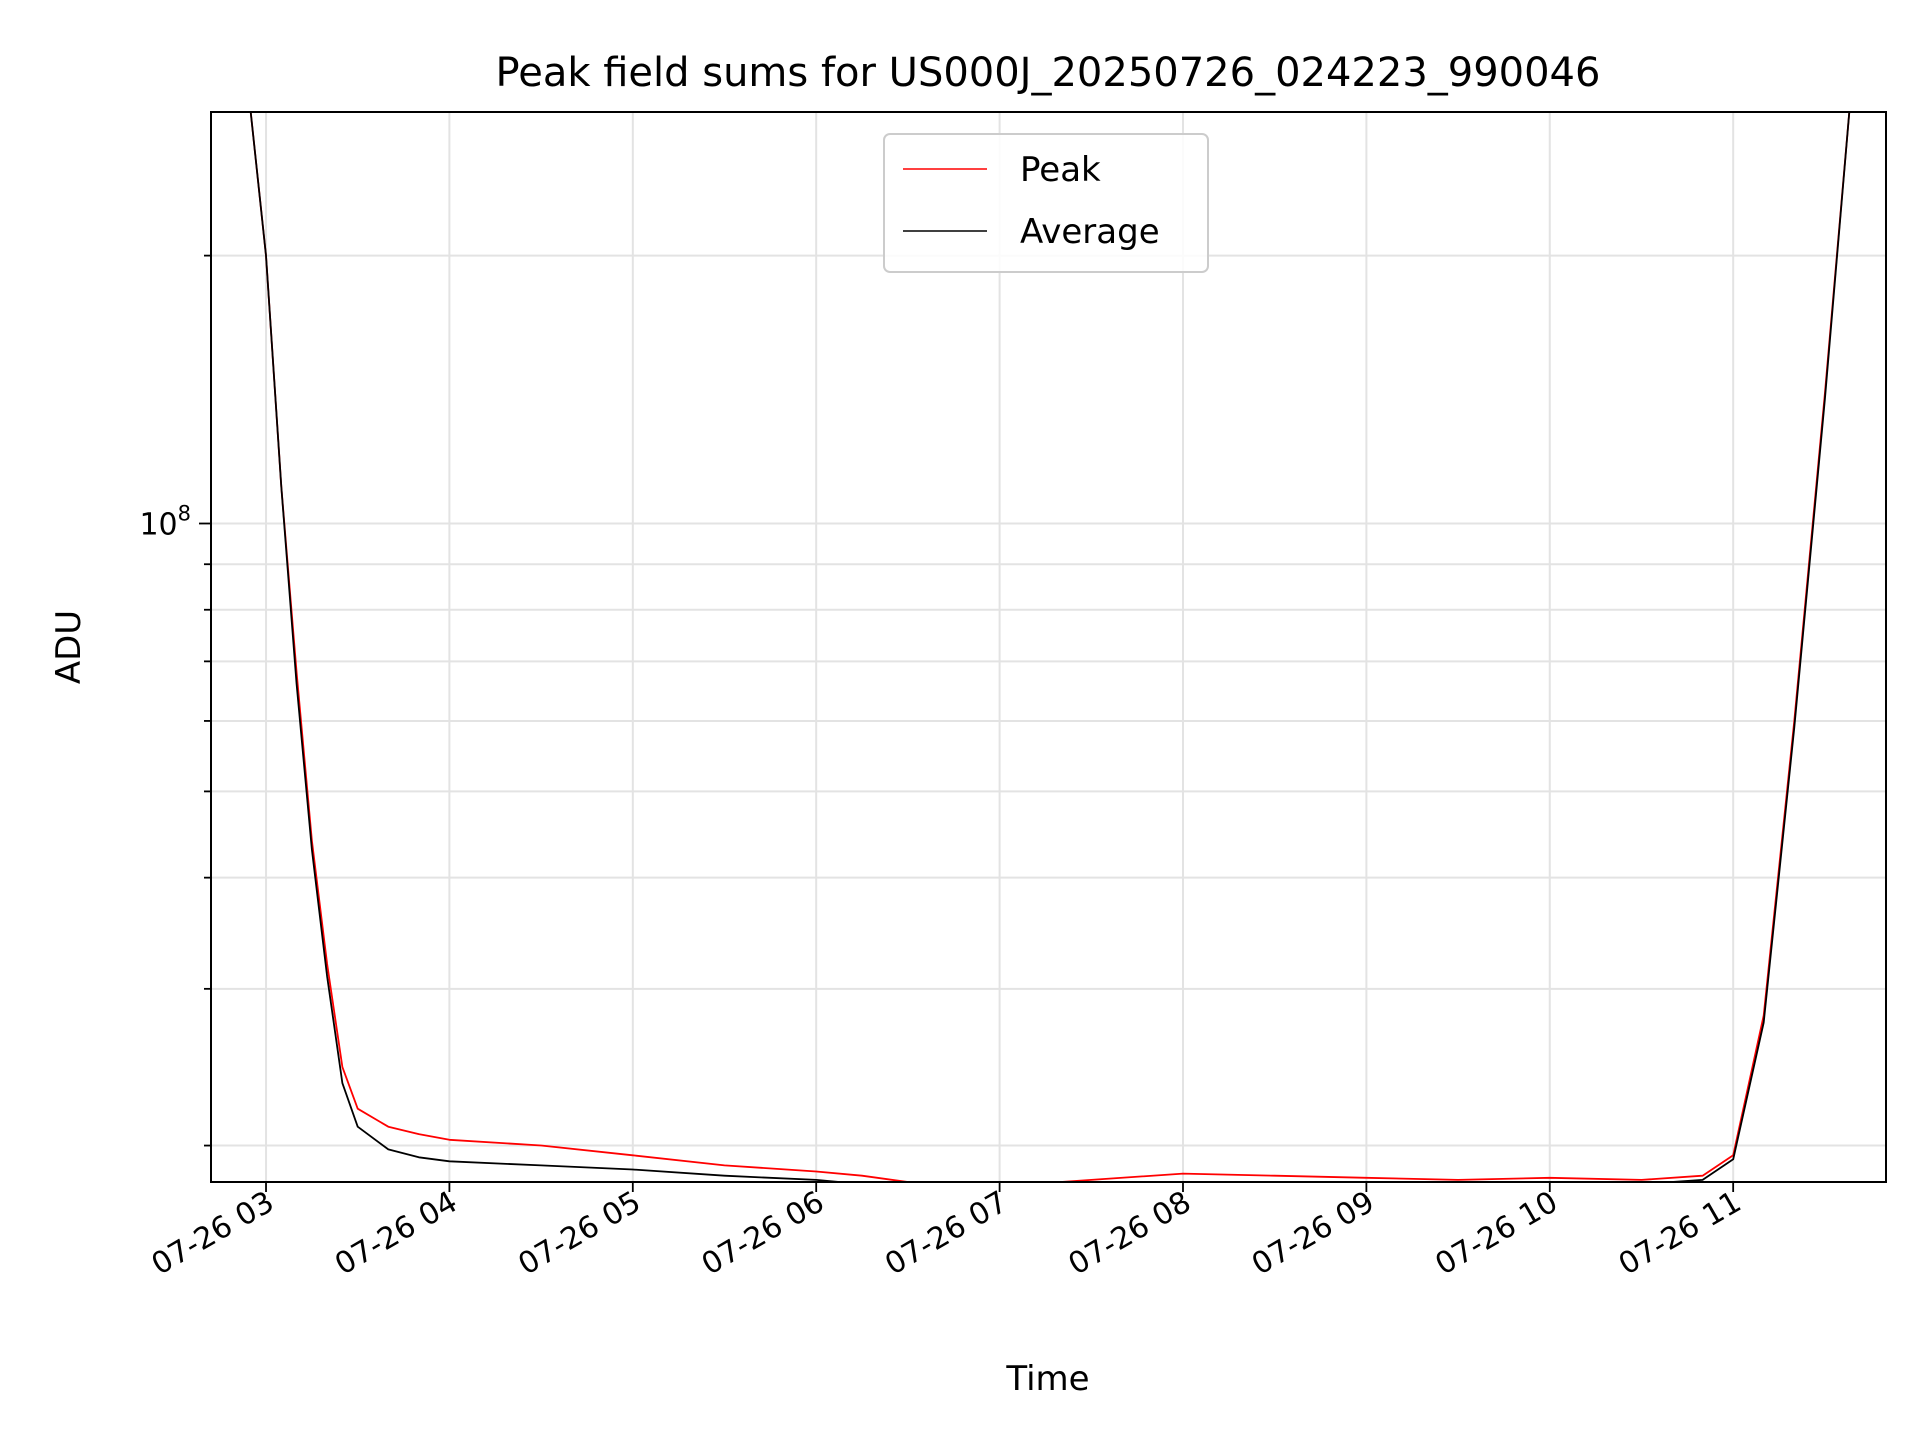  I want to click on x-tick-label: 07-26 10, so click(1496, 1234).